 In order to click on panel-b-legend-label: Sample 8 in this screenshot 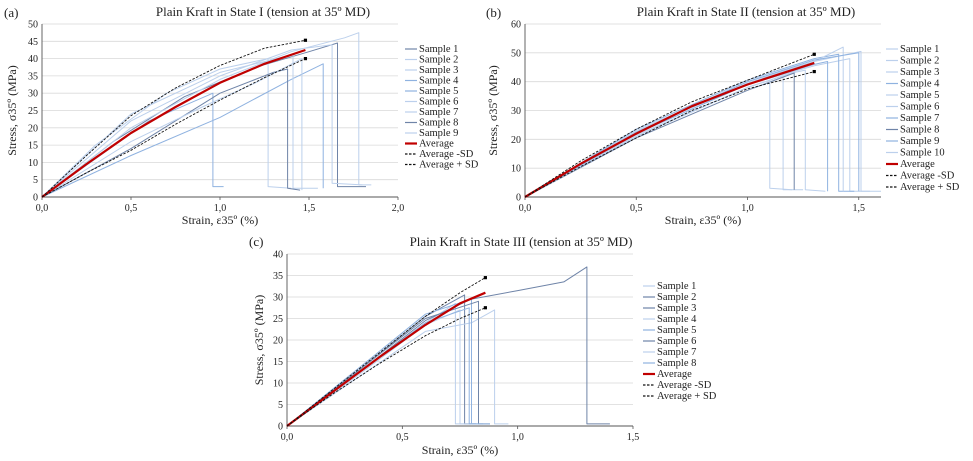, I will do `click(919, 130)`.